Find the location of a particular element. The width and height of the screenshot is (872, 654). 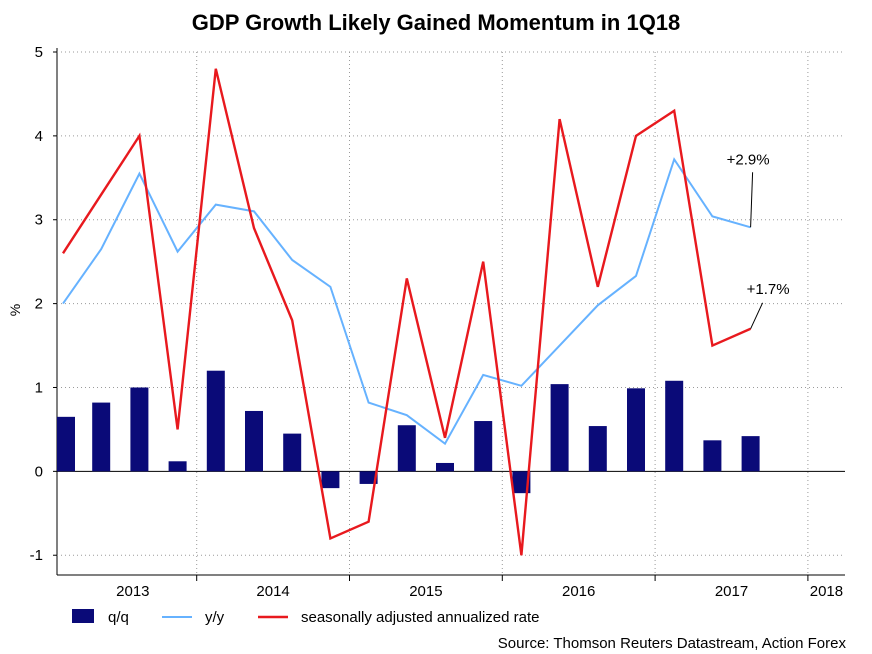

y-tick-label: 1 is located at coordinates (39, 387).